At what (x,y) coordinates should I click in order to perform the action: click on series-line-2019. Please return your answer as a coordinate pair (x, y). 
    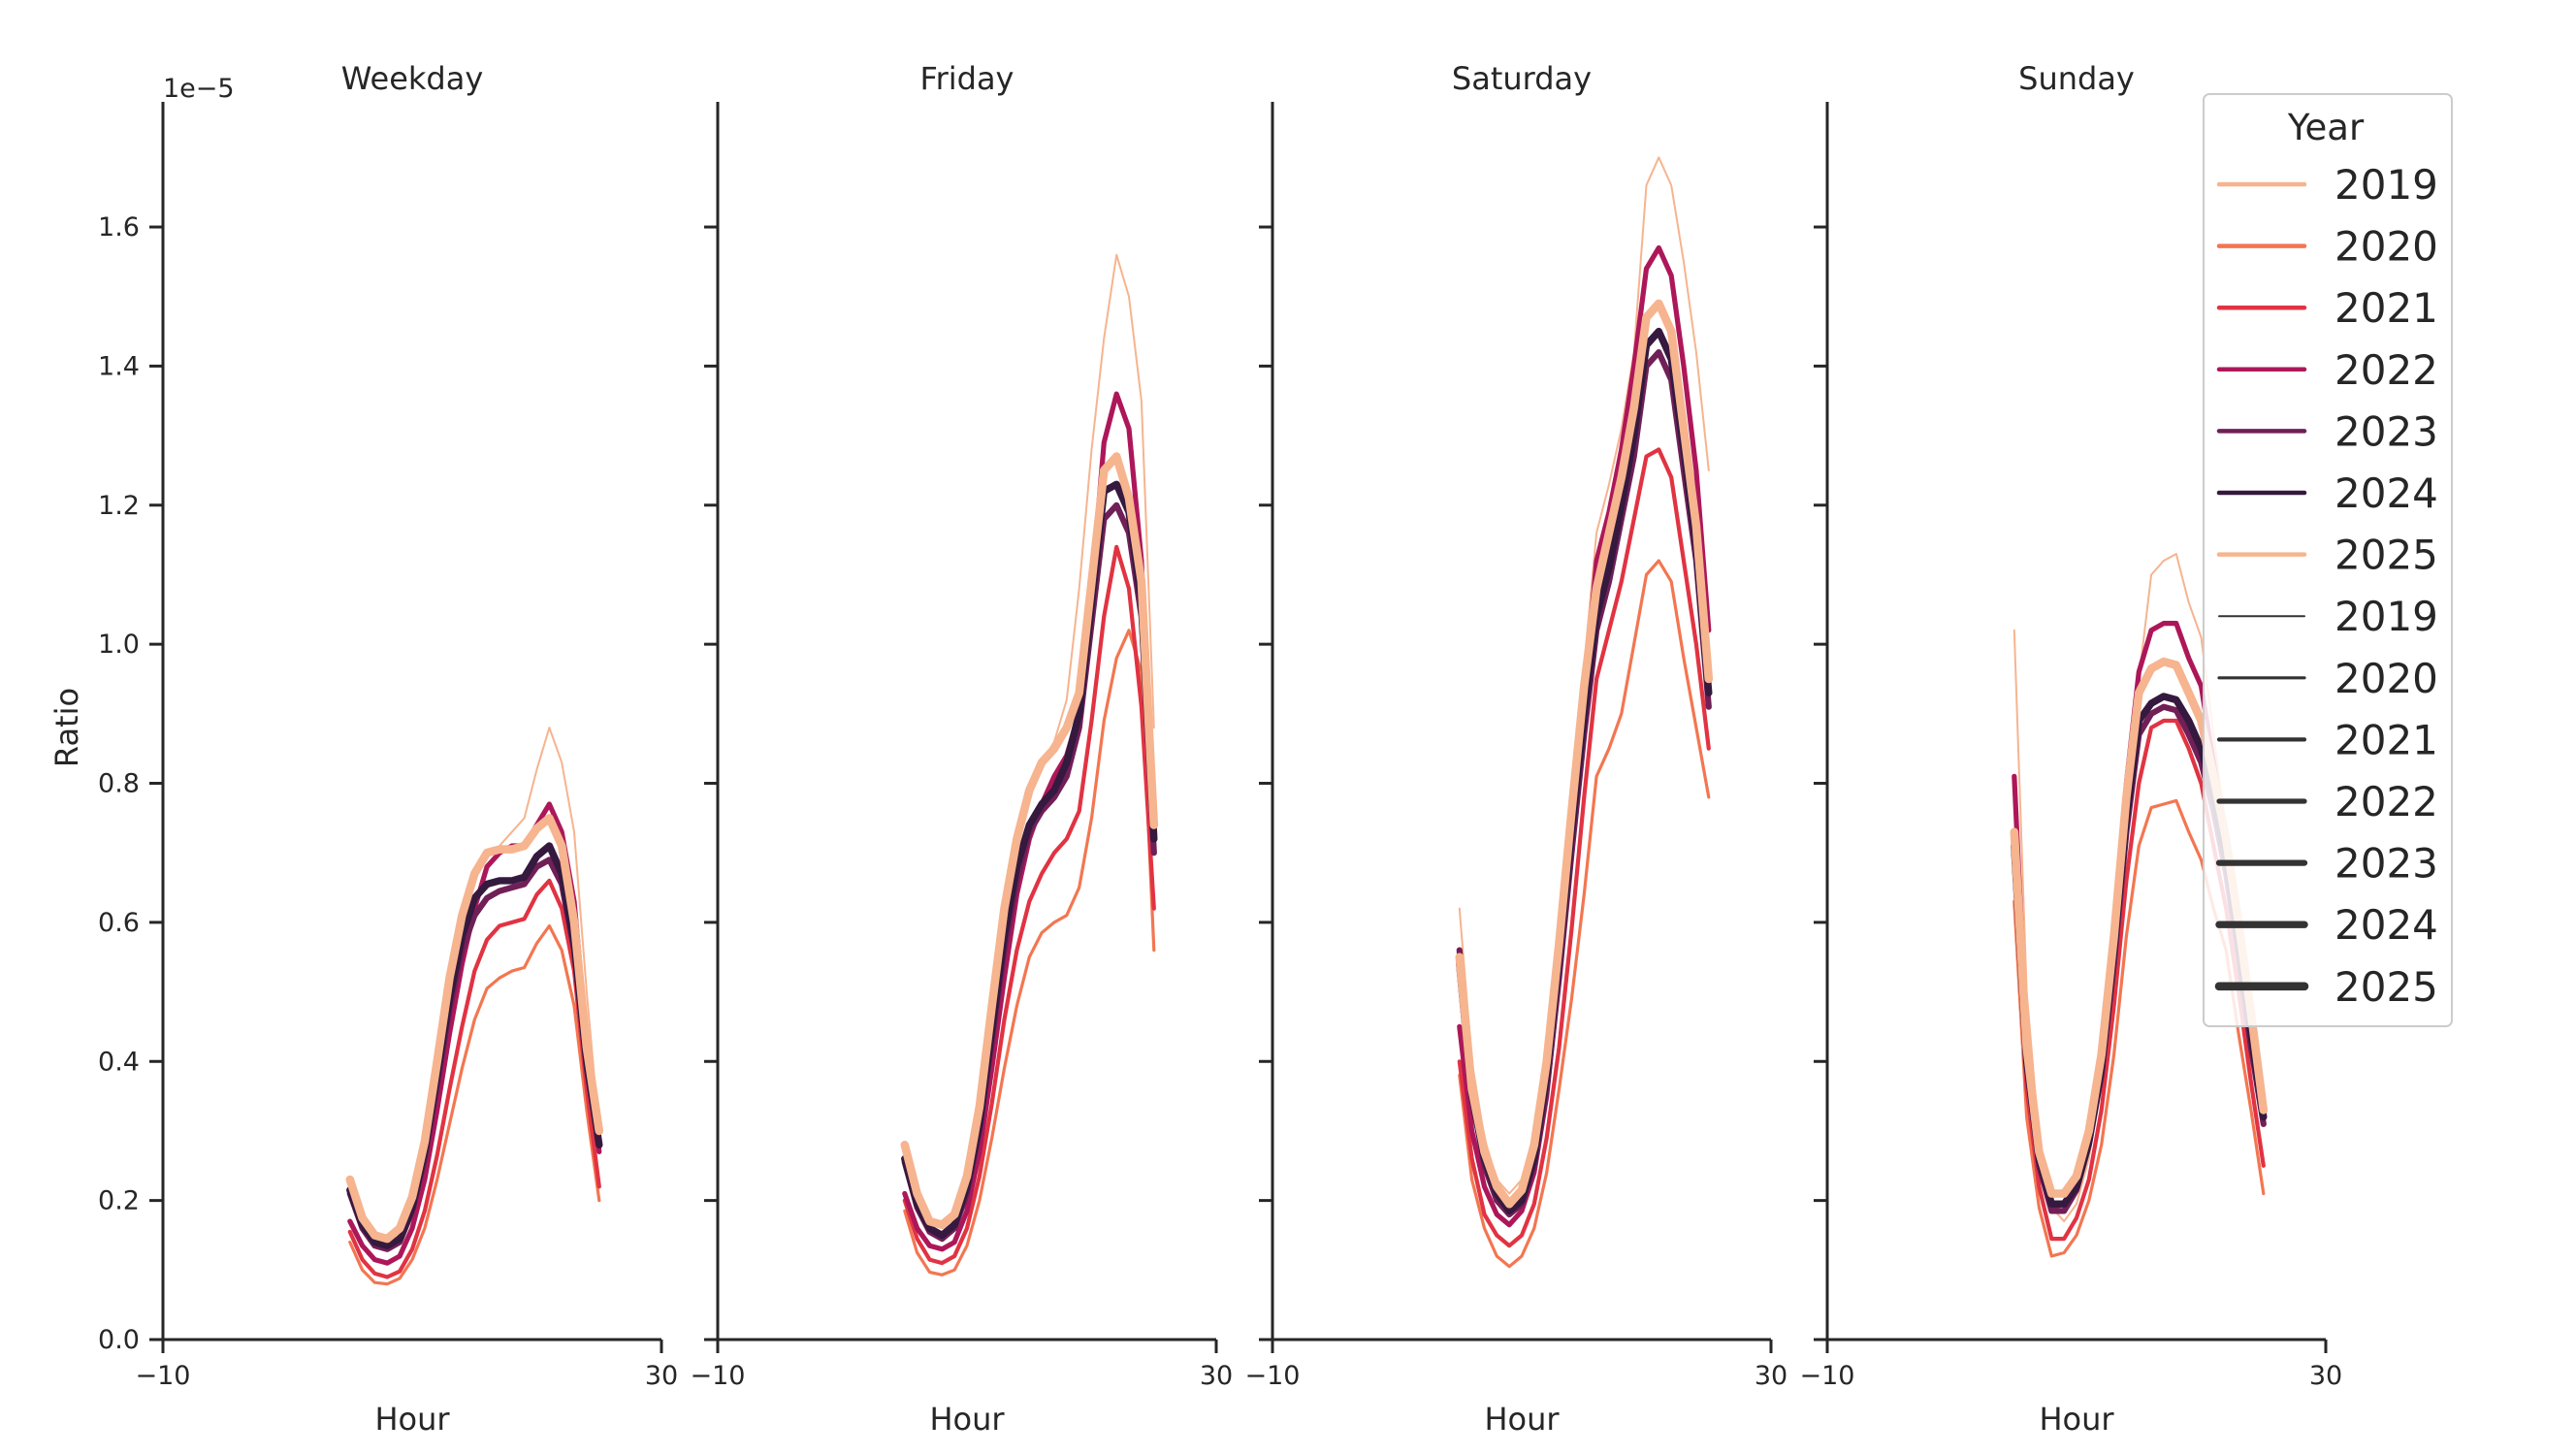
    Looking at the image, I should click on (474, 985).